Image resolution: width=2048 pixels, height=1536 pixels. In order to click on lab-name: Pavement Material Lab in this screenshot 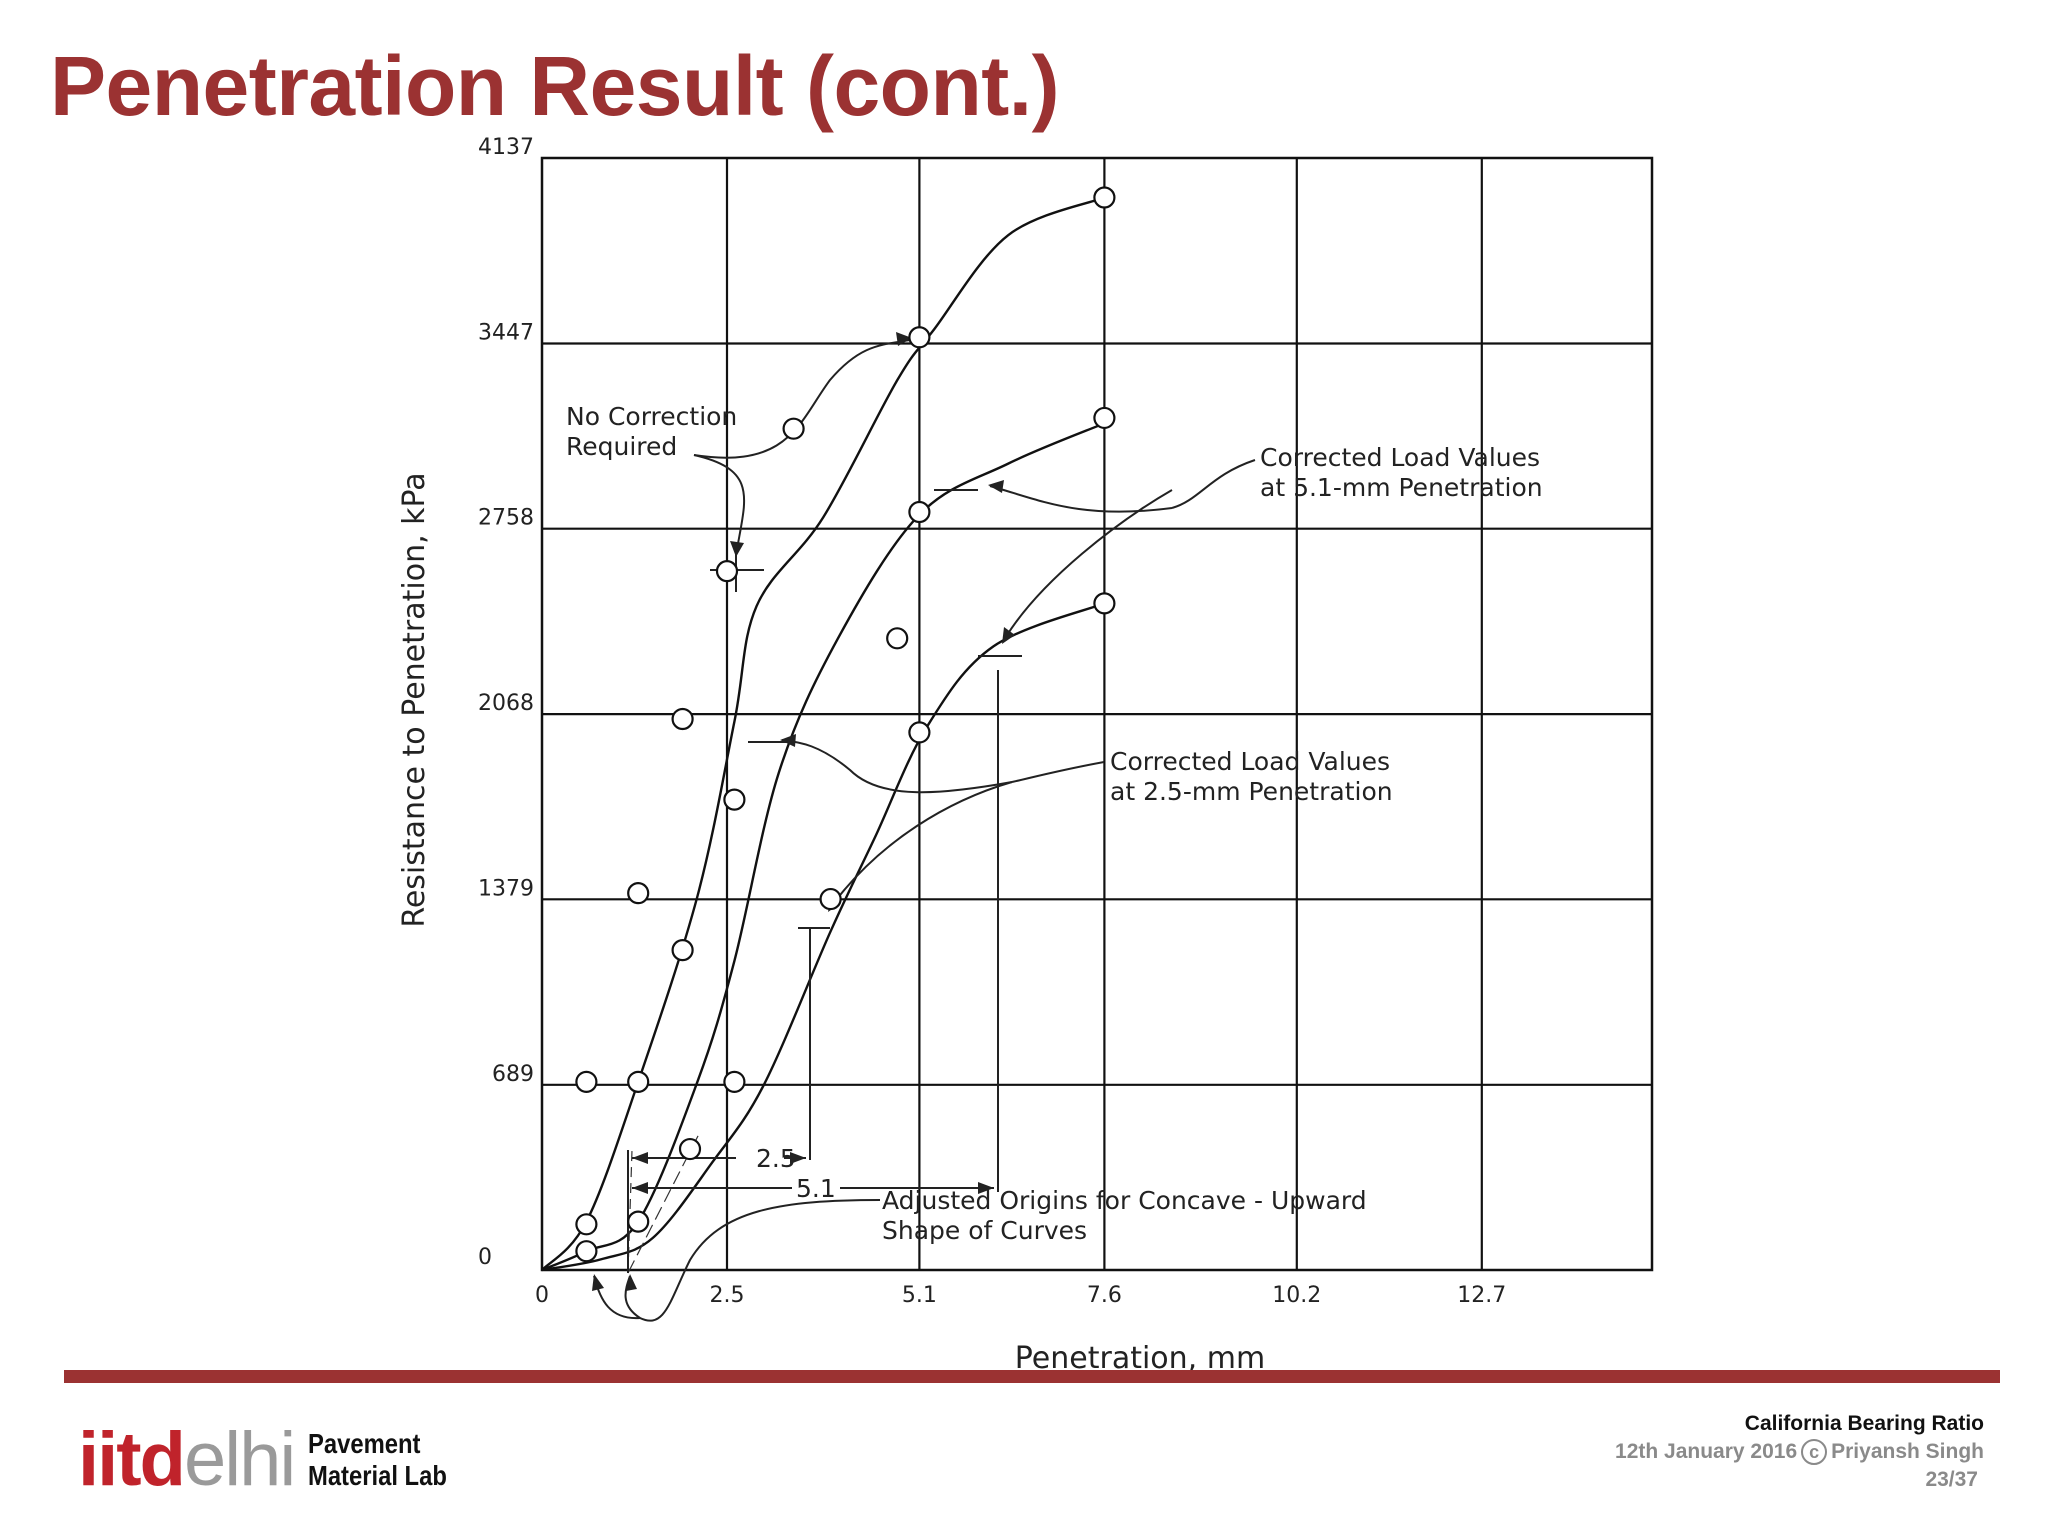, I will do `click(377, 1460)`.